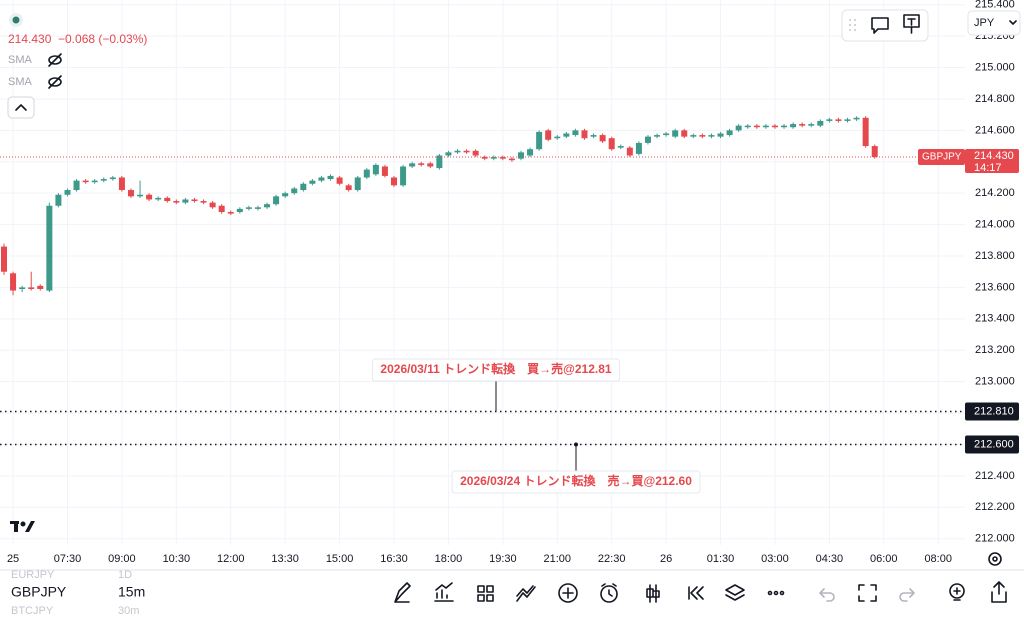 This screenshot has height=637, width=1024. What do you see at coordinates (696, 593) in the screenshot?
I see `replay-tool` at bounding box center [696, 593].